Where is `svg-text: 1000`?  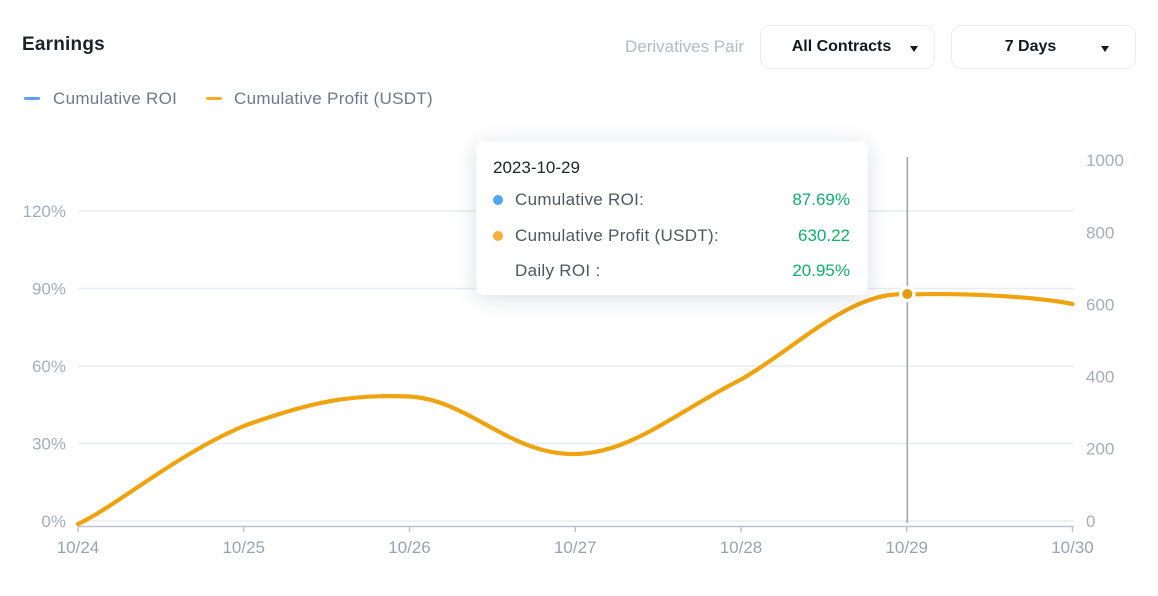
svg-text: 1000 is located at coordinates (1105, 160).